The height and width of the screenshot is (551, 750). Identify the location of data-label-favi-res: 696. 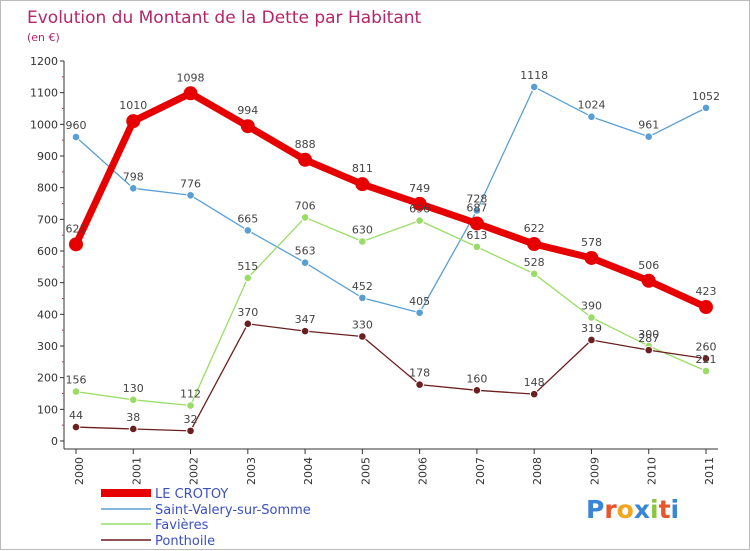
(419, 209).